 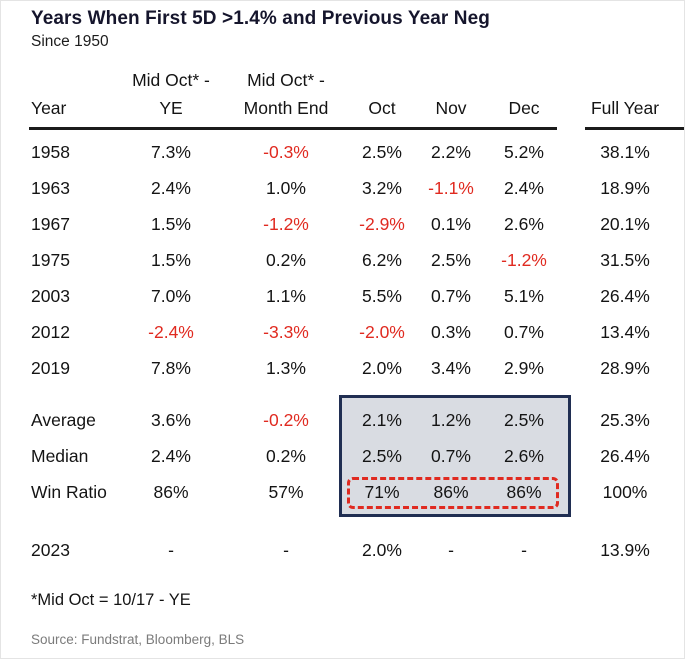 What do you see at coordinates (69, 491) in the screenshot?
I see `row-label: Win Ratio` at bounding box center [69, 491].